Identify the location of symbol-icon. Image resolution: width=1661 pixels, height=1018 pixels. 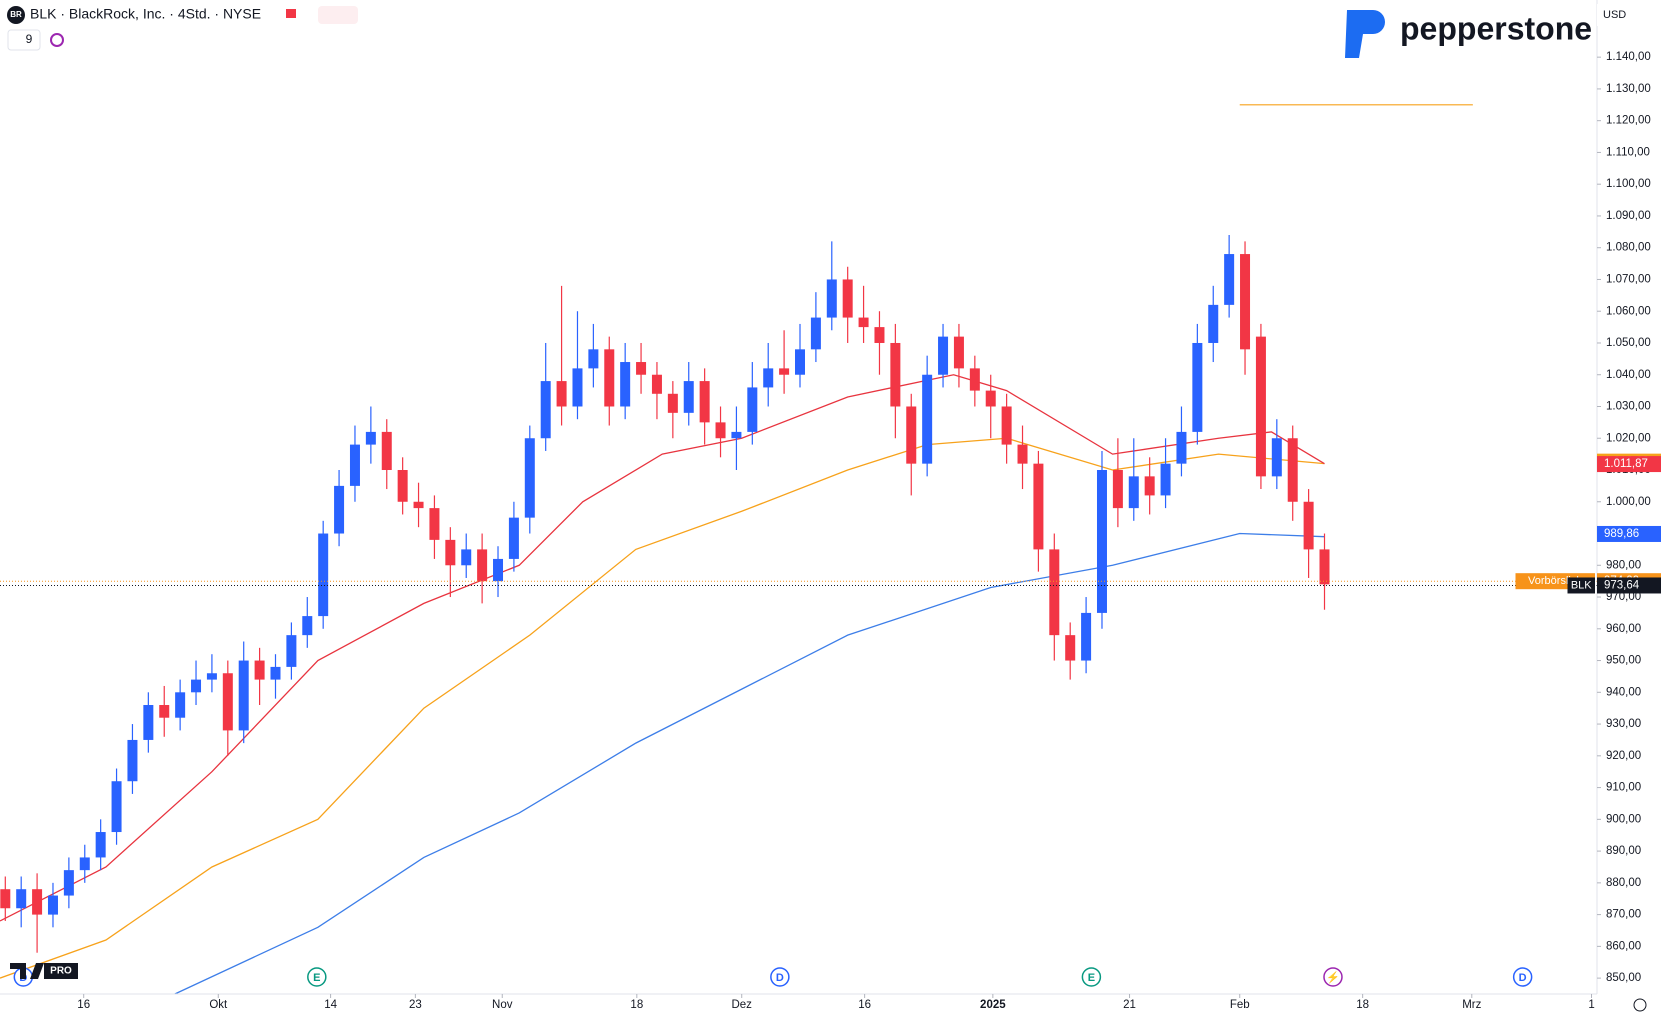
(16, 15).